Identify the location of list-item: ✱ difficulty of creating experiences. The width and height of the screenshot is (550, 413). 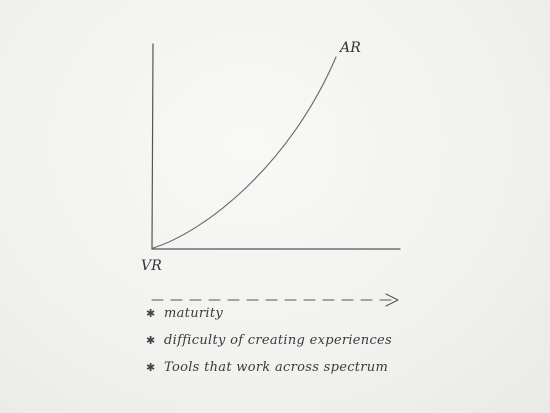
(269, 346).